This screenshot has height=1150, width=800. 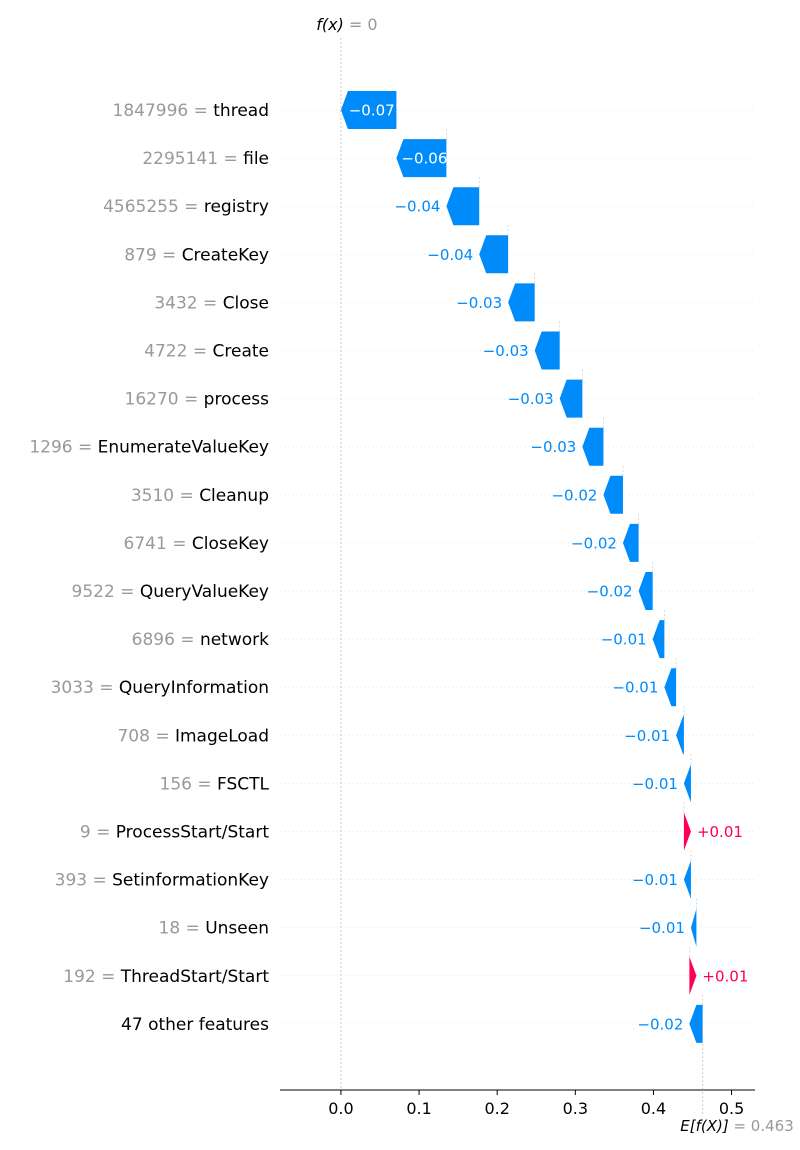 I want to click on feature-value: 9 =, so click(x=98, y=833).